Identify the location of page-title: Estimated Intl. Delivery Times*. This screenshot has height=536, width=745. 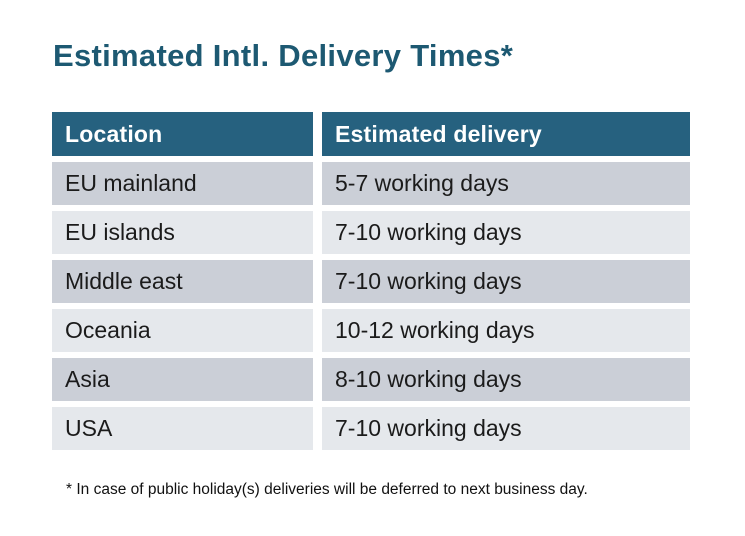
(283, 55).